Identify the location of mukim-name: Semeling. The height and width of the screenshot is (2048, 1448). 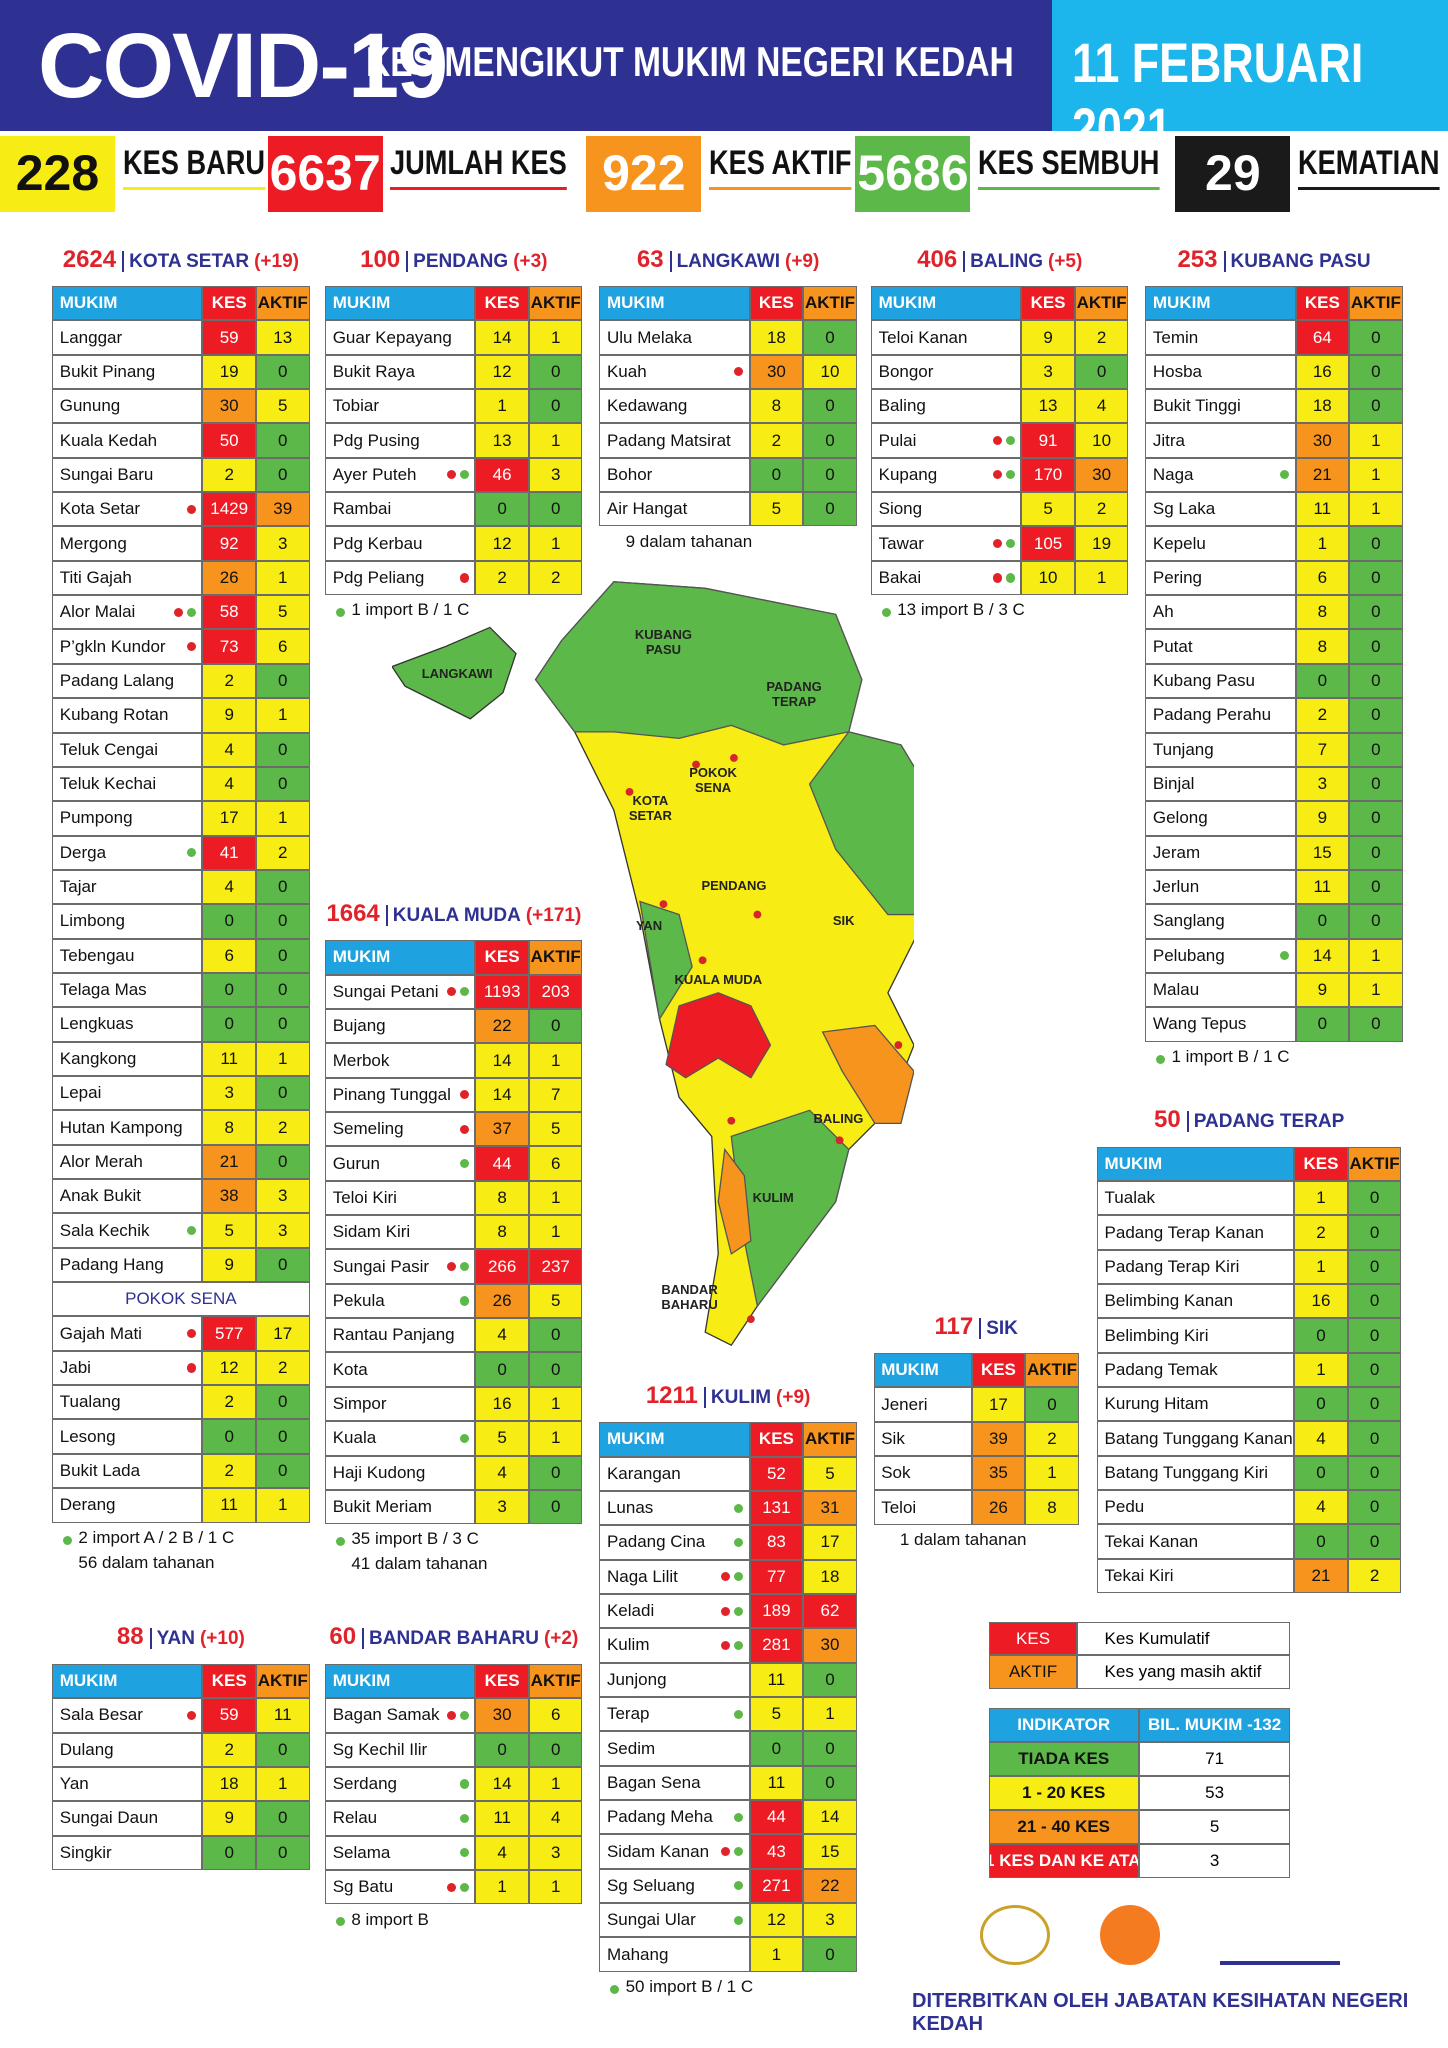
(400, 1129).